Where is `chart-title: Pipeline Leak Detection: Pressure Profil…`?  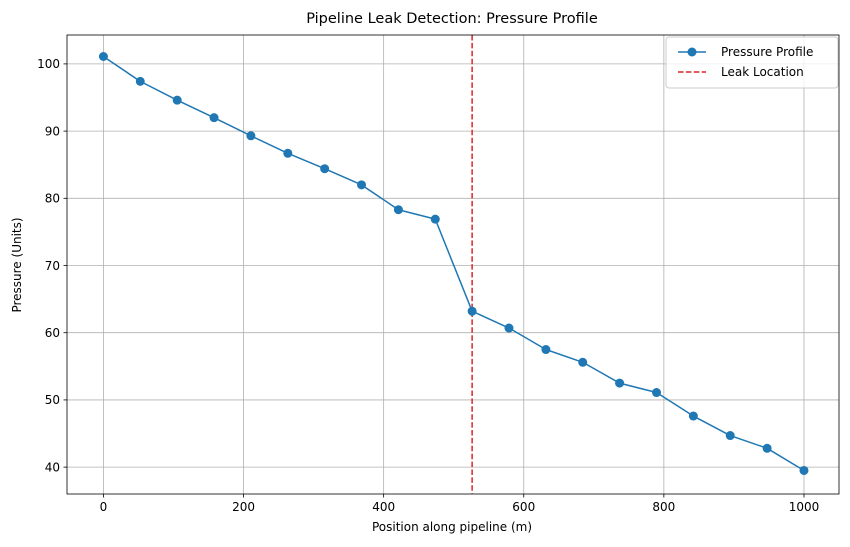
chart-title: Pipeline Leak Detection: Pressure Profil… is located at coordinates (452, 19).